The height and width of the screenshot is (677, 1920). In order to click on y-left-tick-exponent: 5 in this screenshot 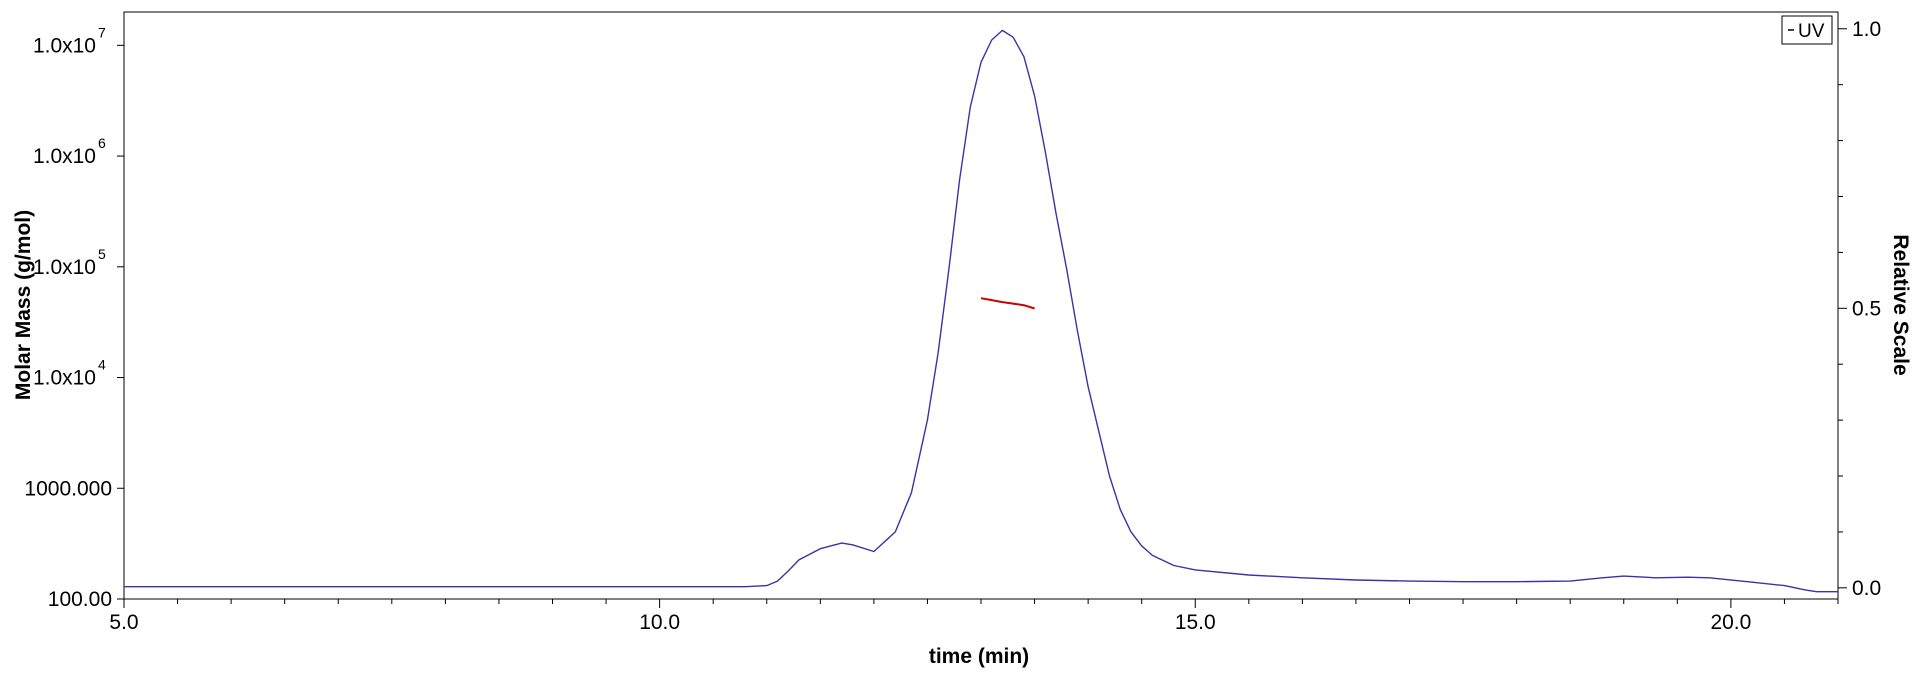, I will do `click(102, 254)`.